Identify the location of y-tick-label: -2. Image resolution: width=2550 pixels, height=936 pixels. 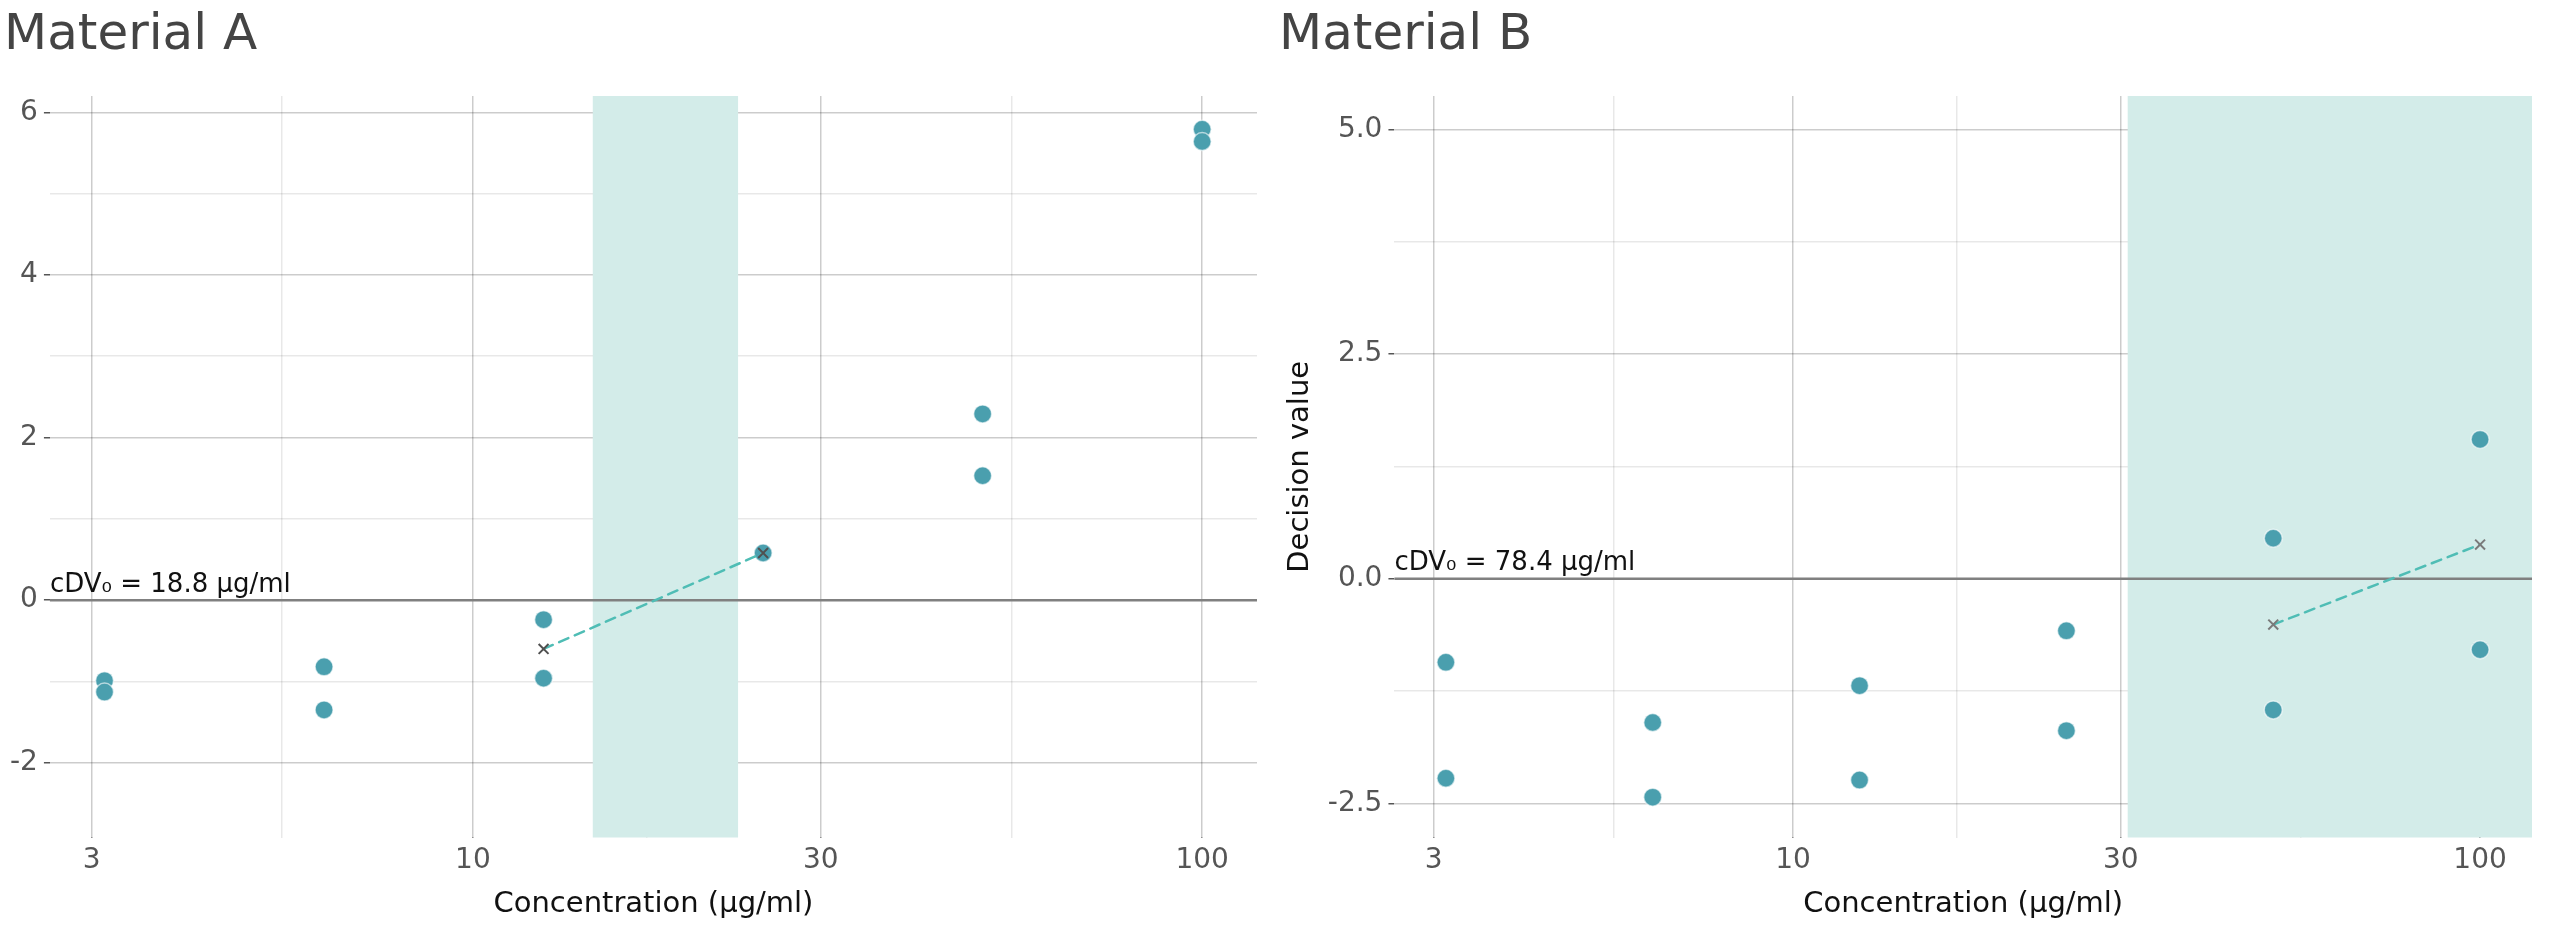
(24, 761).